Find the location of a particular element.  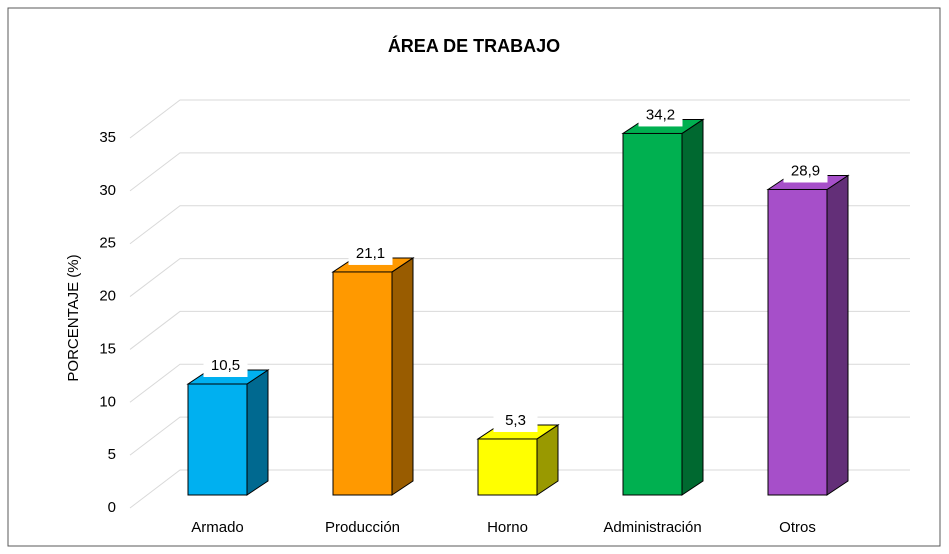

value-label: 34,2 is located at coordinates (660, 114).